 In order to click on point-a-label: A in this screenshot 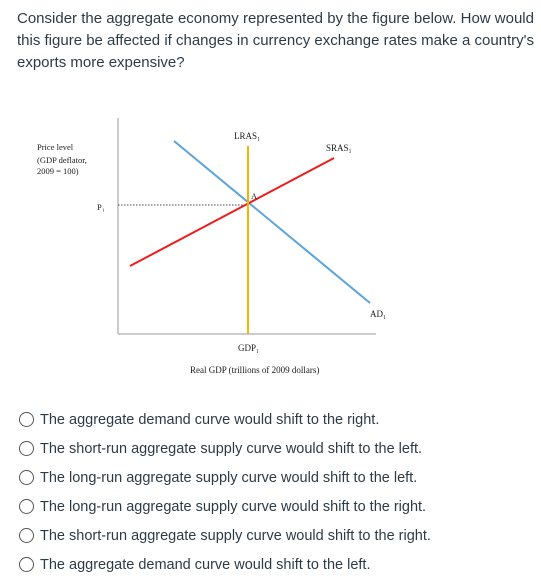, I will do `click(254, 196)`.